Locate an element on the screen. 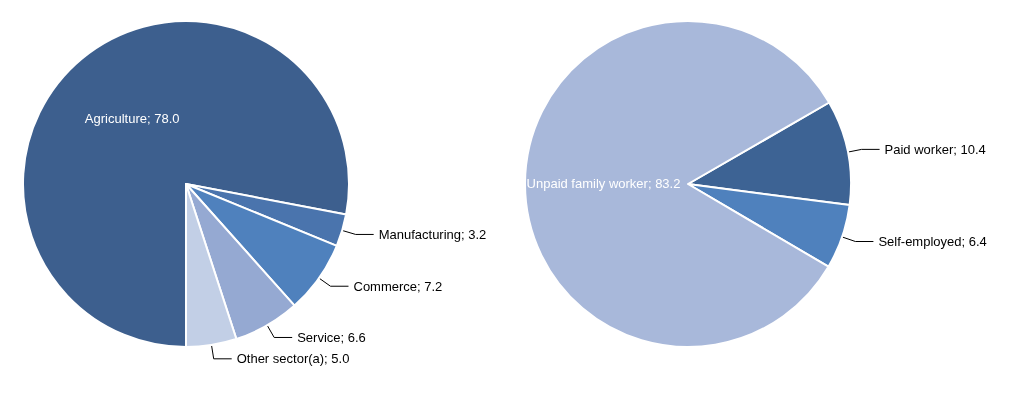 The image size is (1027, 404). slice-label: Other sector(a); 5.0 is located at coordinates (293, 359).